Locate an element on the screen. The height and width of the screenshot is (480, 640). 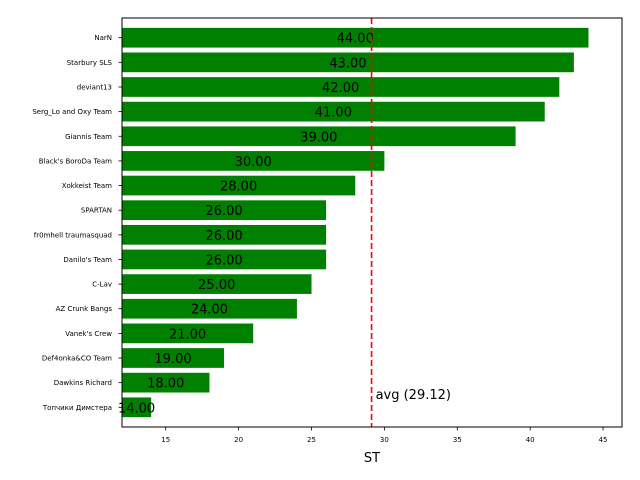
x-axis-ticks: 15 20 25 30 35 40 45 is located at coordinates (384, 435).